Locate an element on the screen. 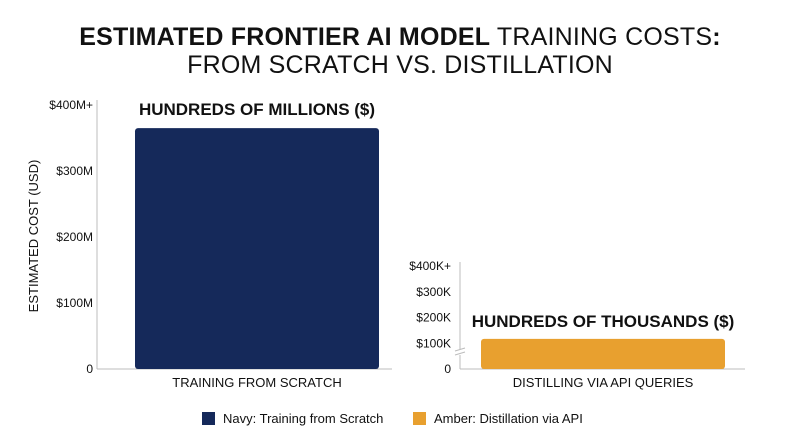 The height and width of the screenshot is (447, 800). left-y-tick-label: $200M is located at coordinates (74, 237).